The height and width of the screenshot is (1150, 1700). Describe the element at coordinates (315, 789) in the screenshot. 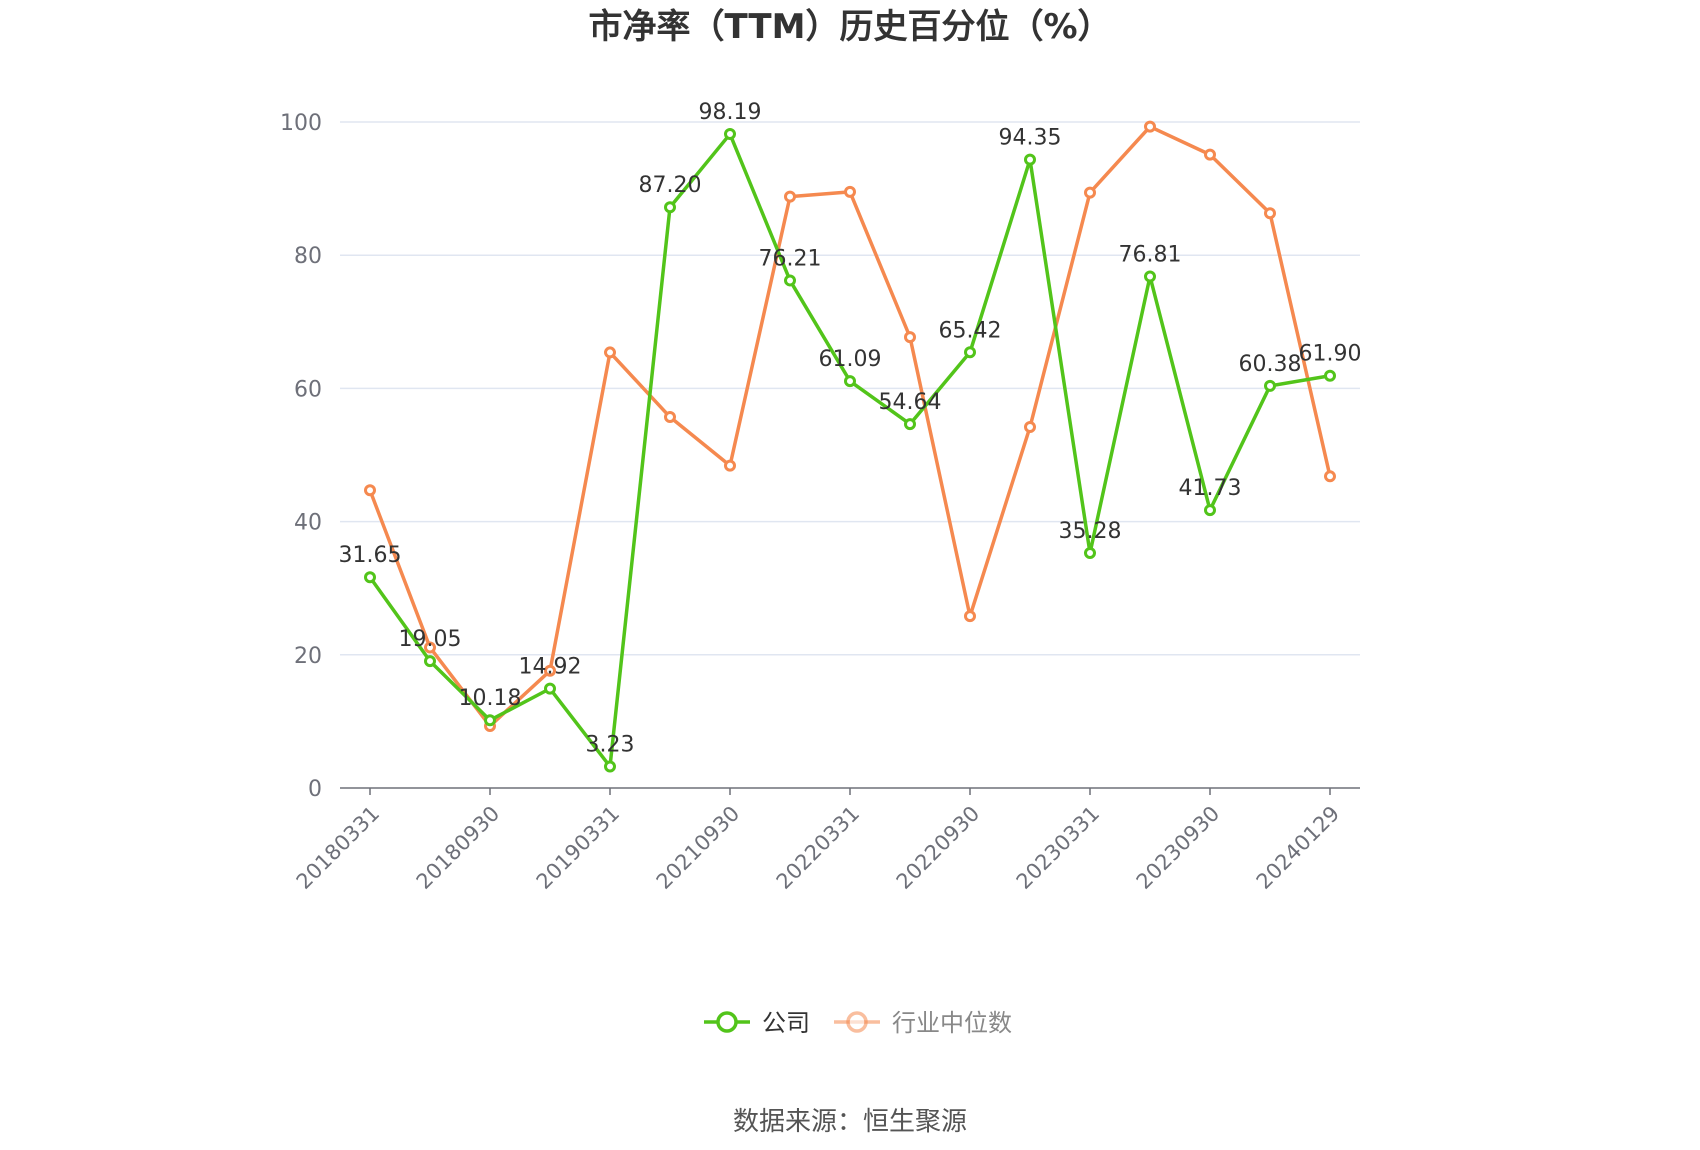

I see `y-tick-label: 0` at that location.